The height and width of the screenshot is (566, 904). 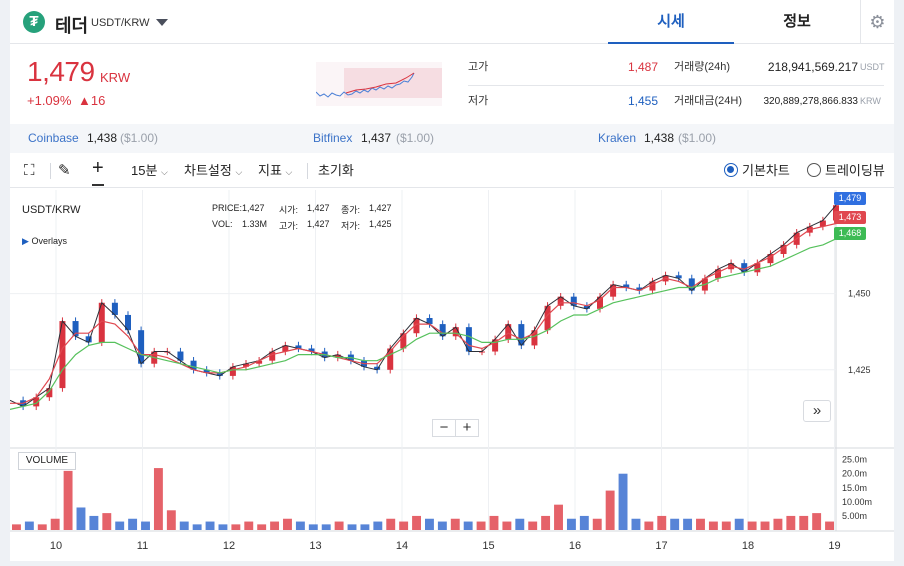 What do you see at coordinates (56, 546) in the screenshot?
I see `x-tick-label: 10` at bounding box center [56, 546].